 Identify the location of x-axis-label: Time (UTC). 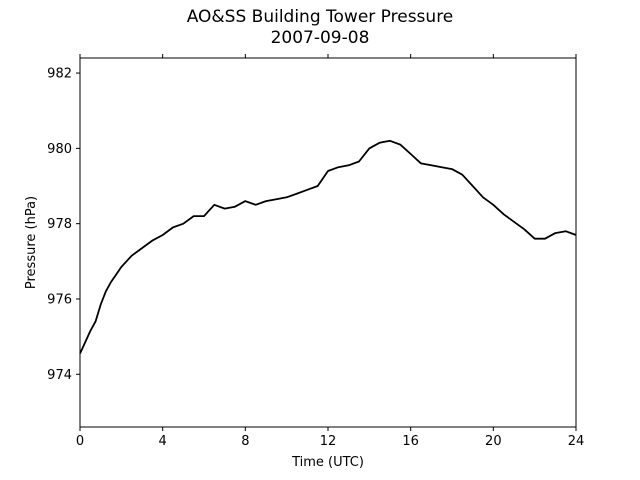
(327, 462).